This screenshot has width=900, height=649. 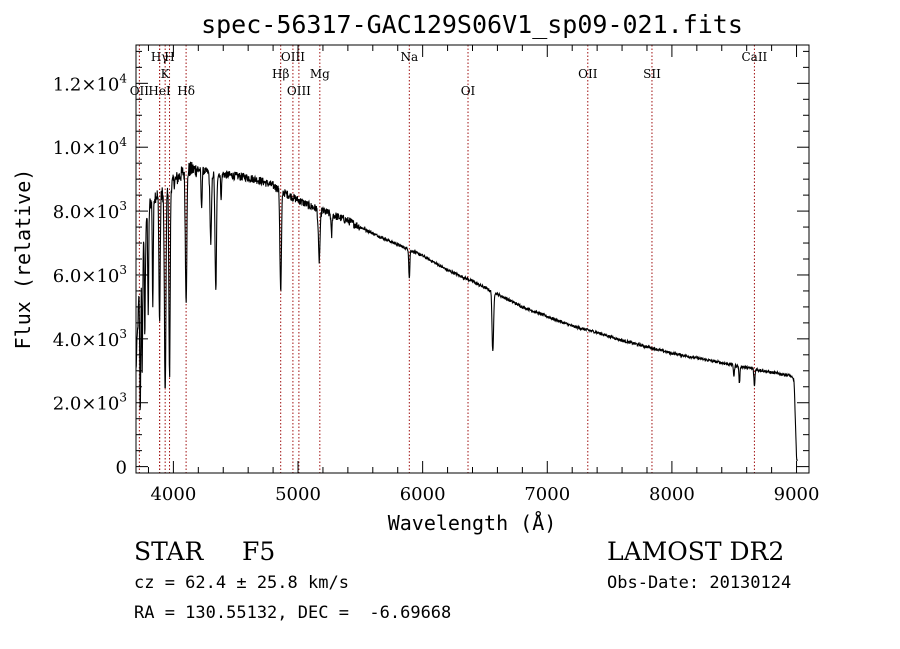 What do you see at coordinates (90, 211) in the screenshot?
I see `y-tick-label-4: 8.0×10³` at bounding box center [90, 211].